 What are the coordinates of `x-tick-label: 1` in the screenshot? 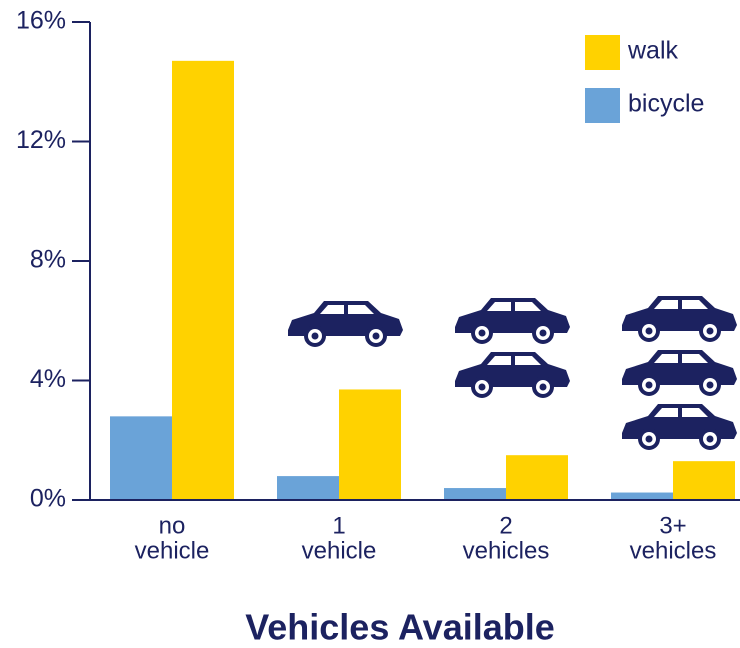 It's located at (338, 525).